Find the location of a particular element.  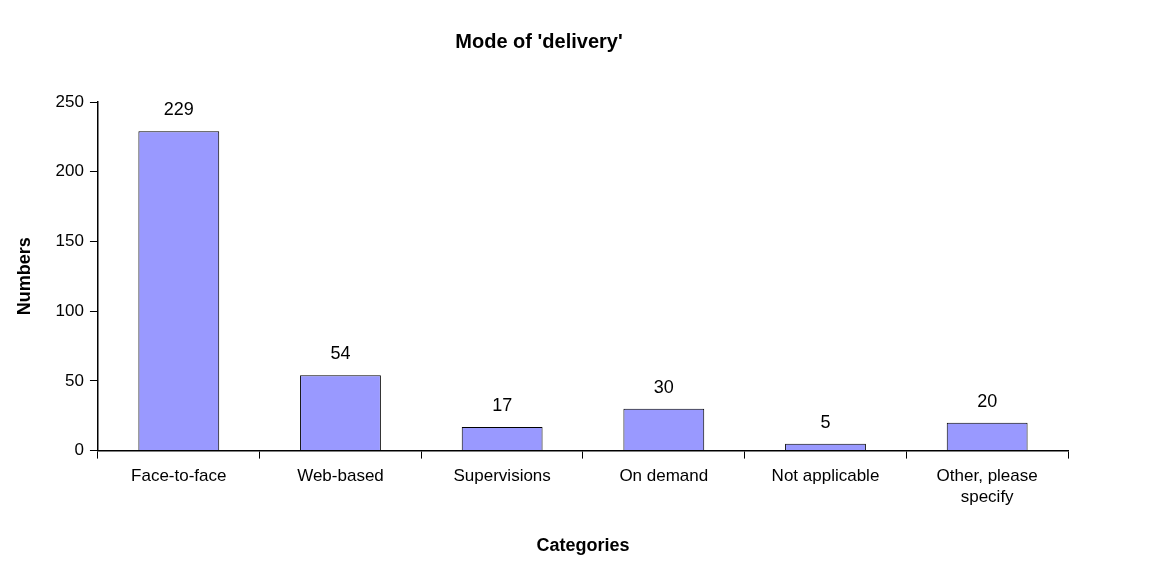

x-tick-label: Web-based is located at coordinates (340, 476).